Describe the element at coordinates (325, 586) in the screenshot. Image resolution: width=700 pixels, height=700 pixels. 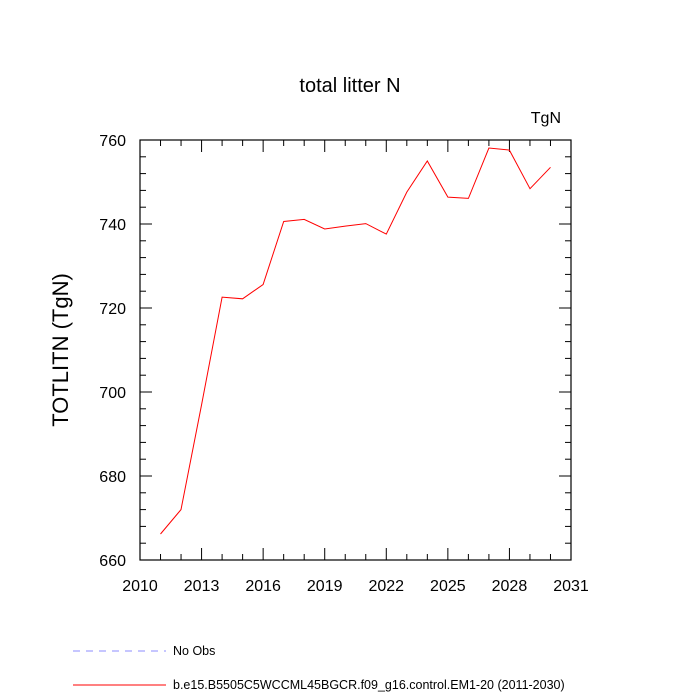
I see `x-tick-label: 2019` at that location.